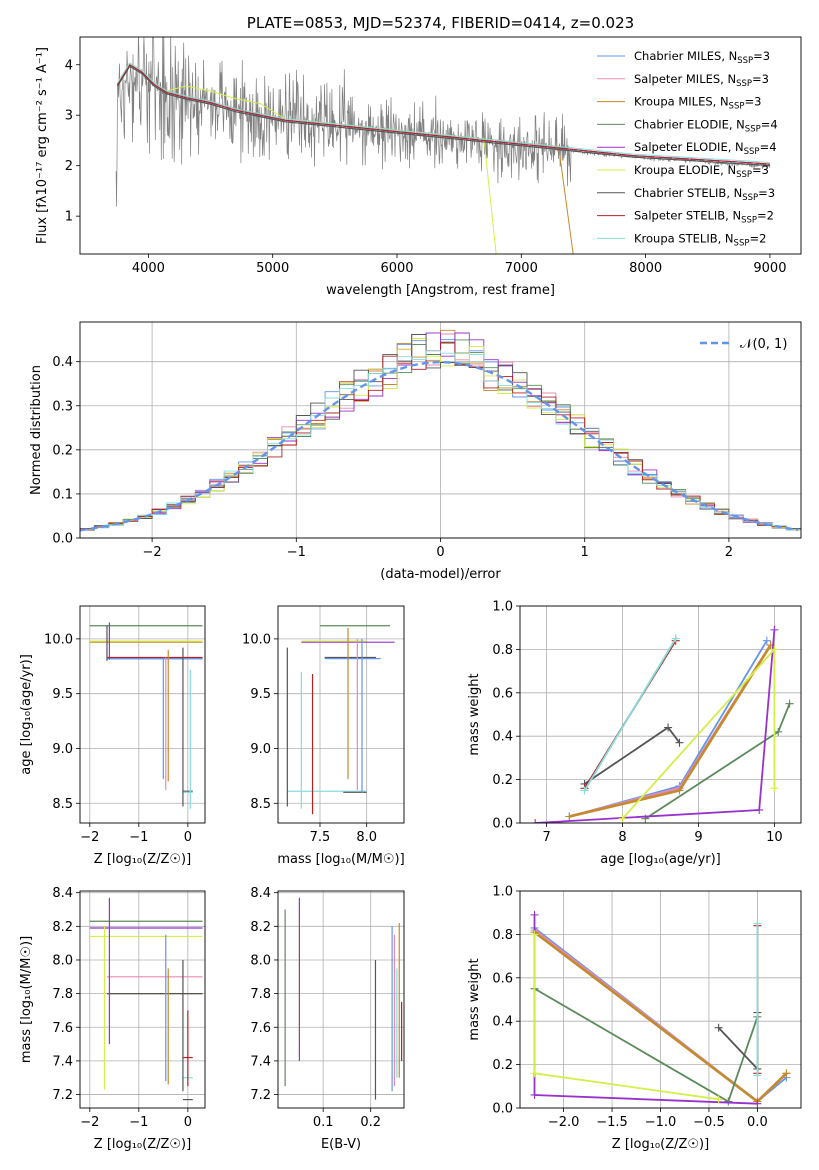 The width and height of the screenshot is (819, 1170). I want to click on y-tick-label: 7.2, so click(62, 1095).